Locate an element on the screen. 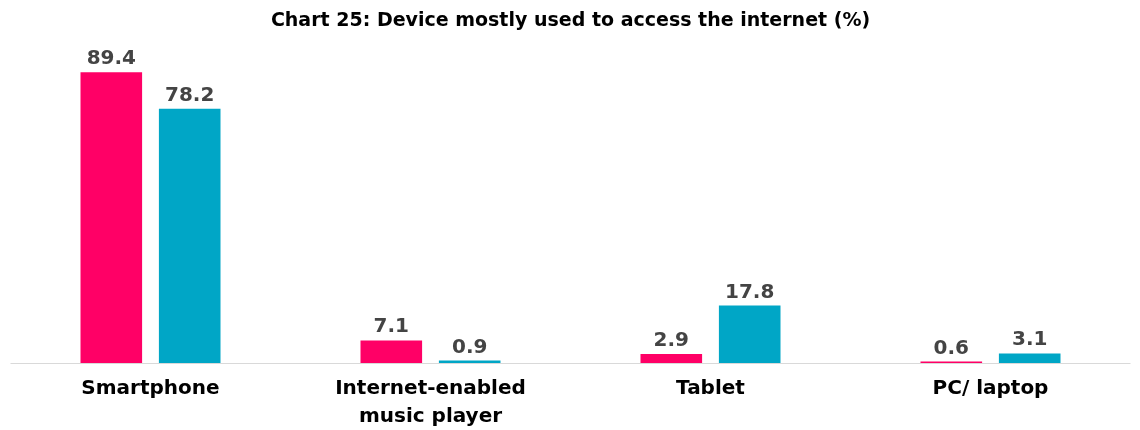 The image size is (1140, 430). x-tick-label: PC/ laptop is located at coordinates (990, 386).